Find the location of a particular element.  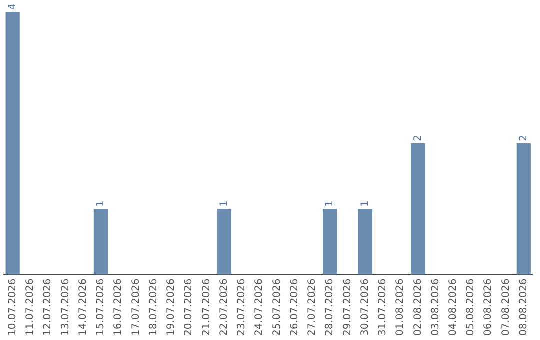

x-tick-label: 15.07.2026 is located at coordinates (101, 307).